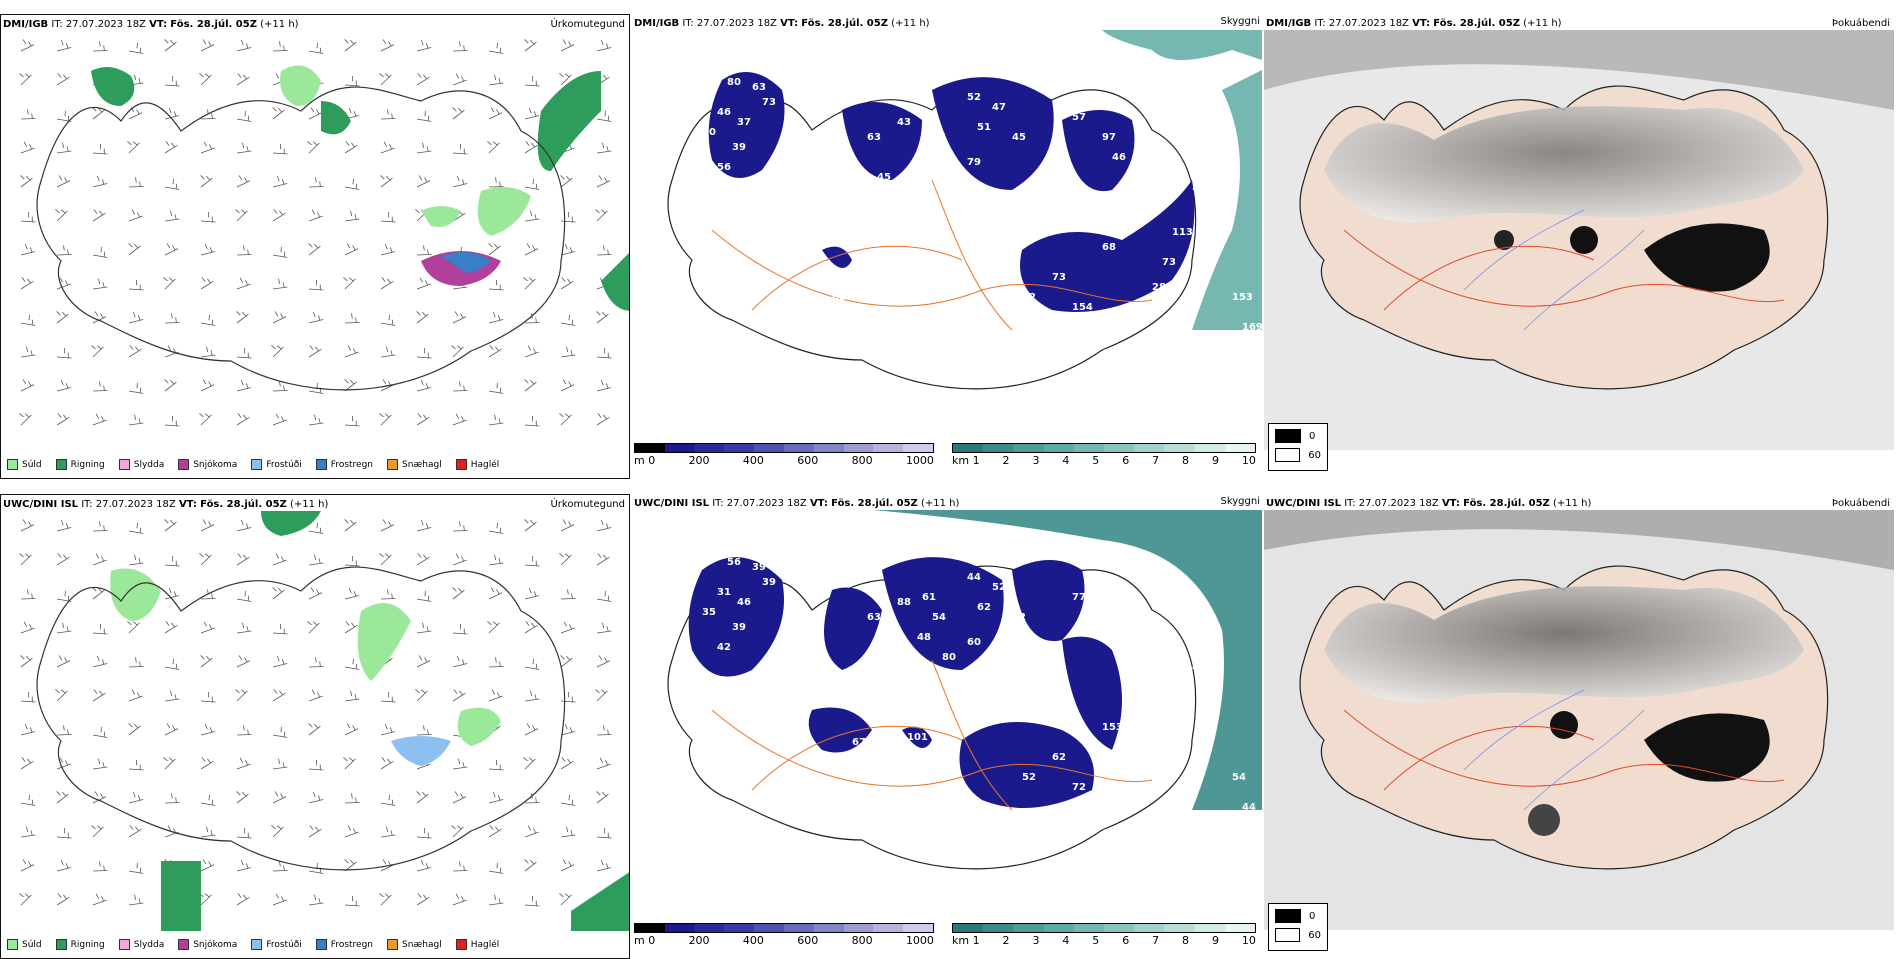 The width and height of the screenshot is (1900, 959). What do you see at coordinates (917, 737) in the screenshot?
I see `cloud-base-label: 101` at bounding box center [917, 737].